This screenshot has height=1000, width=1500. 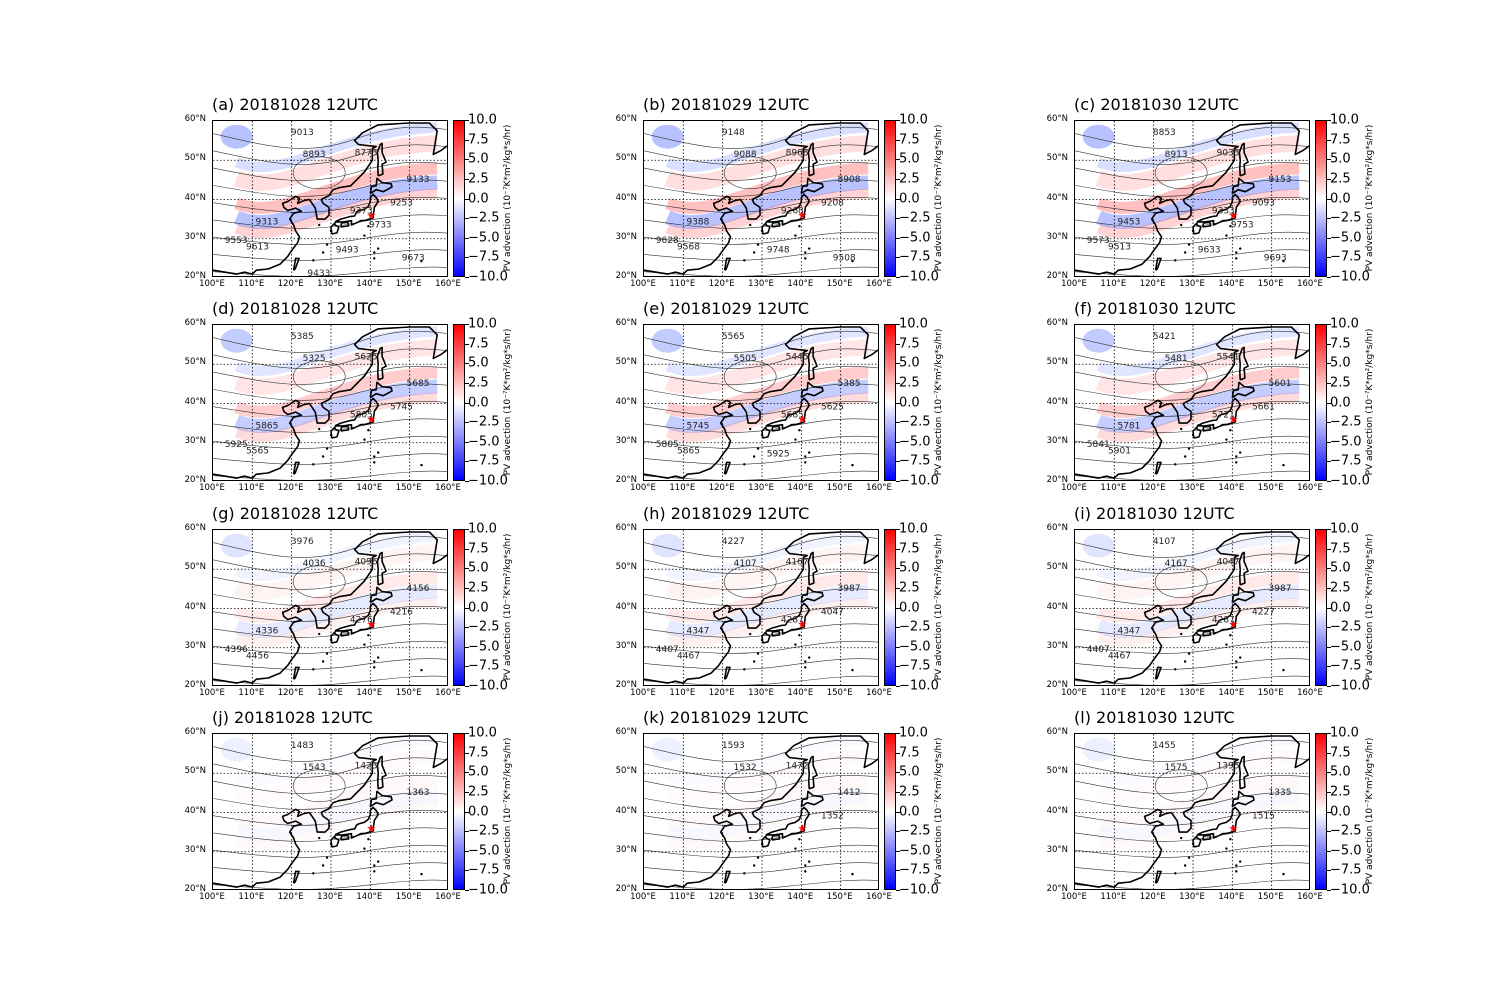 I want to click on colorbar-label: PV advection (10⁻⁷K*m²/kg*s/hr), so click(x=939, y=402).